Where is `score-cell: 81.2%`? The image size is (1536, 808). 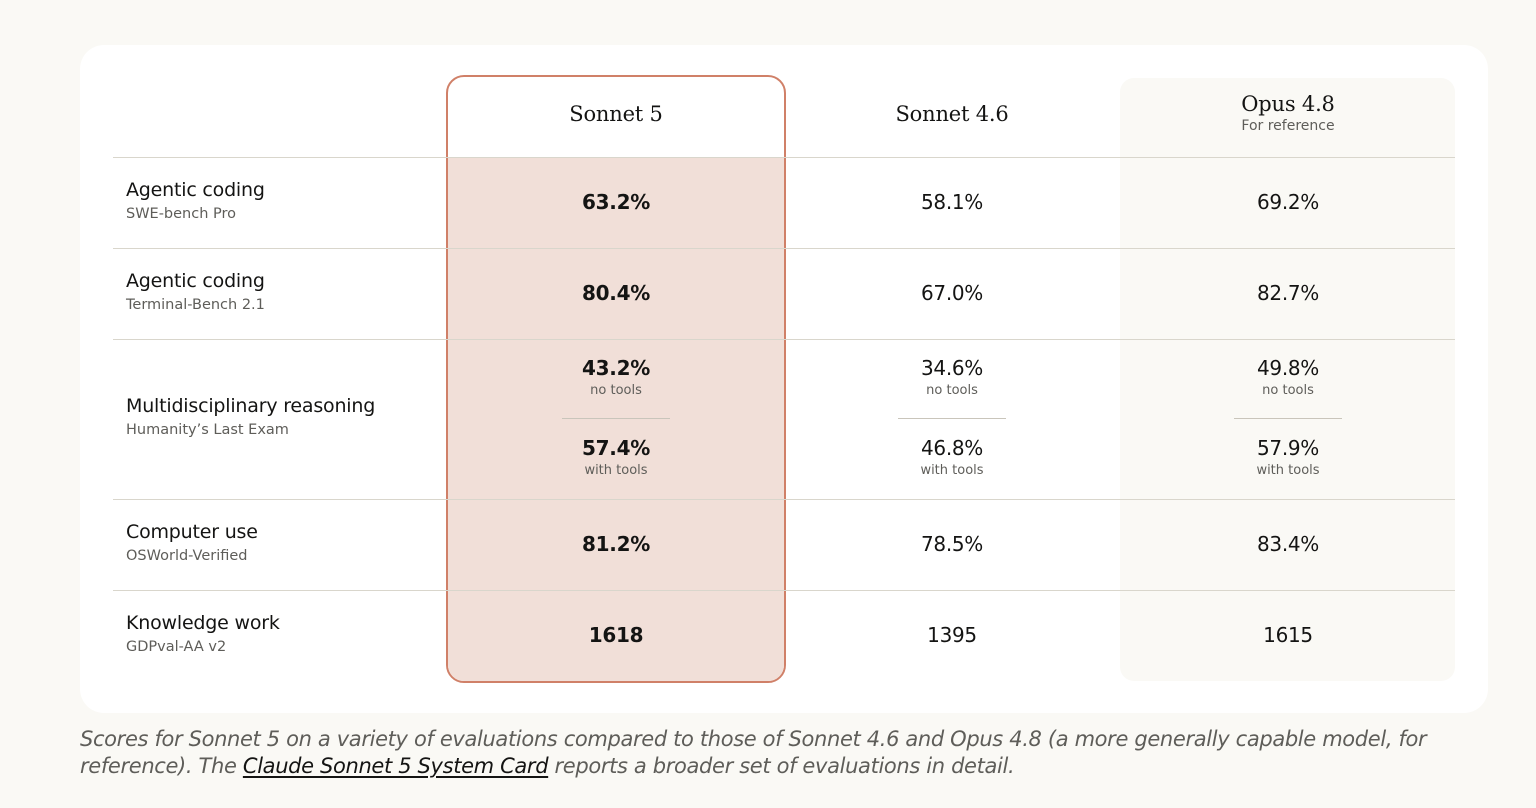 score-cell: 81.2% is located at coordinates (616, 543).